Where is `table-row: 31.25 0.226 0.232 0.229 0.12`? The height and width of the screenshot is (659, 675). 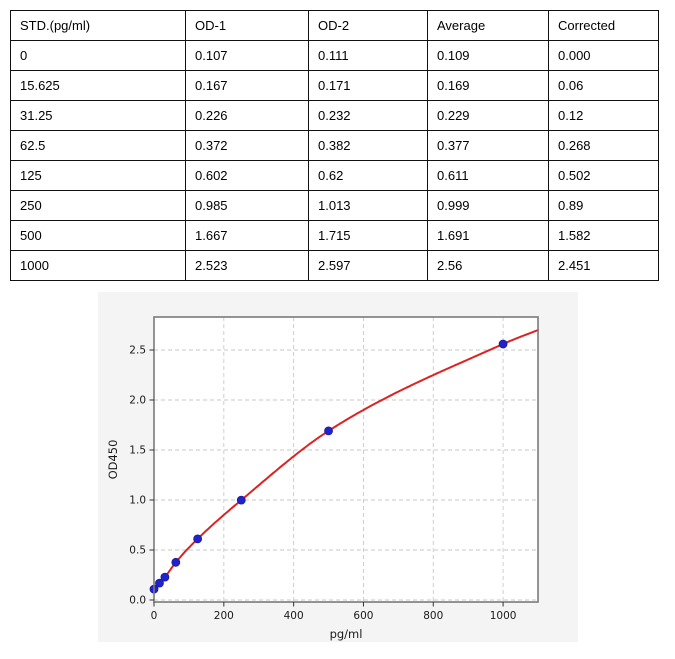
table-row: 31.25 0.226 0.232 0.229 0.12 is located at coordinates (334, 115).